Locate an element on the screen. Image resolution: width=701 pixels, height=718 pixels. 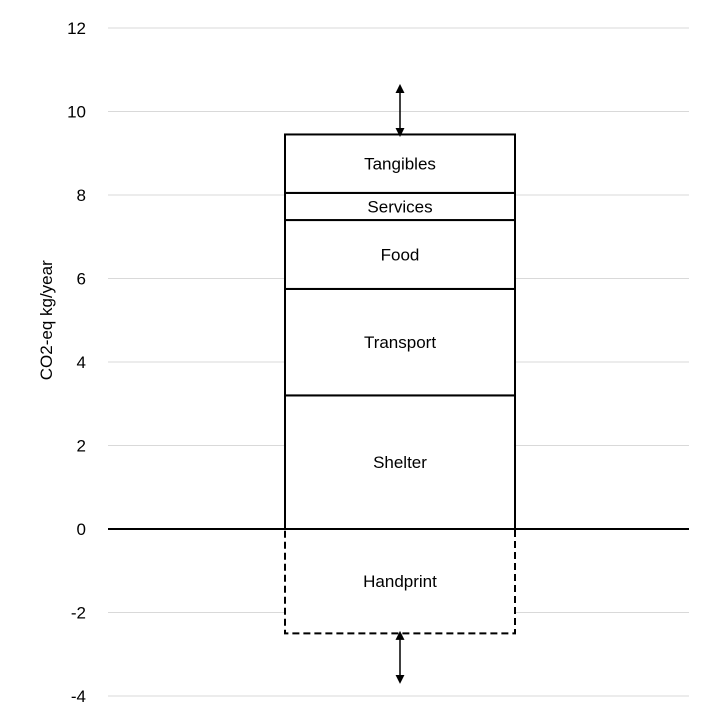
bar-segment-food is located at coordinates (400, 254).